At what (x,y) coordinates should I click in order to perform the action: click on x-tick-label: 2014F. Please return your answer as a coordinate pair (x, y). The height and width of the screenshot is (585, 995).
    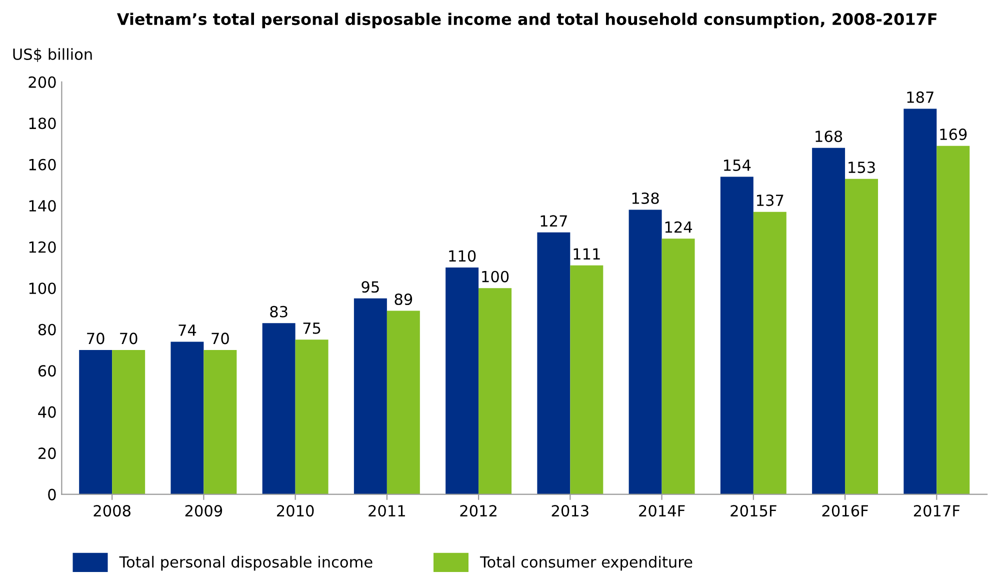
    Looking at the image, I should click on (662, 511).